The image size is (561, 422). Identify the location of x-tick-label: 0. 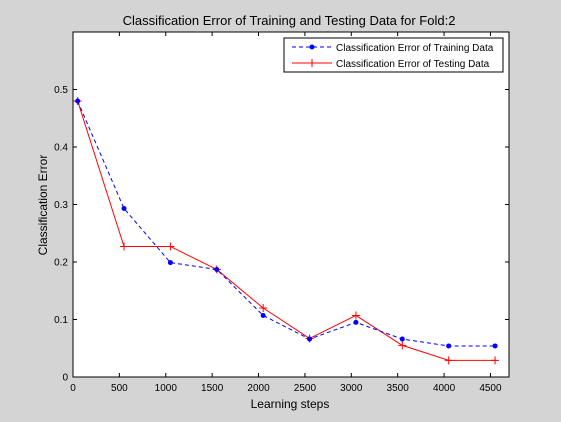
(73, 388).